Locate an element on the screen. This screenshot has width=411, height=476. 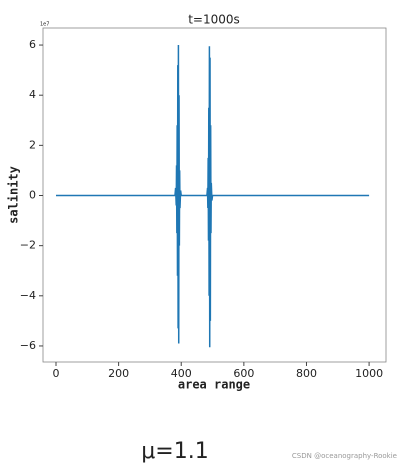
y-tick-label: −4 is located at coordinates (28, 295).